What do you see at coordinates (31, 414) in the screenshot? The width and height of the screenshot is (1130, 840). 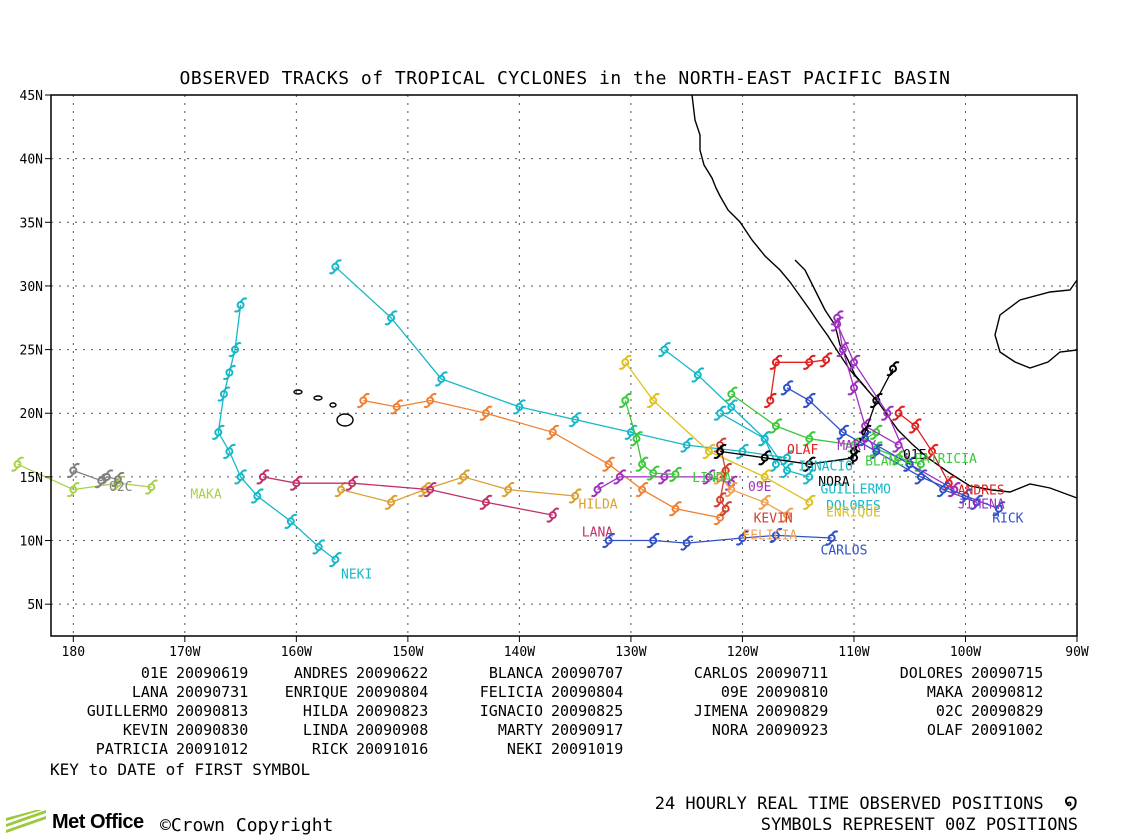 I see `lat-tick-label: 20N` at bounding box center [31, 414].